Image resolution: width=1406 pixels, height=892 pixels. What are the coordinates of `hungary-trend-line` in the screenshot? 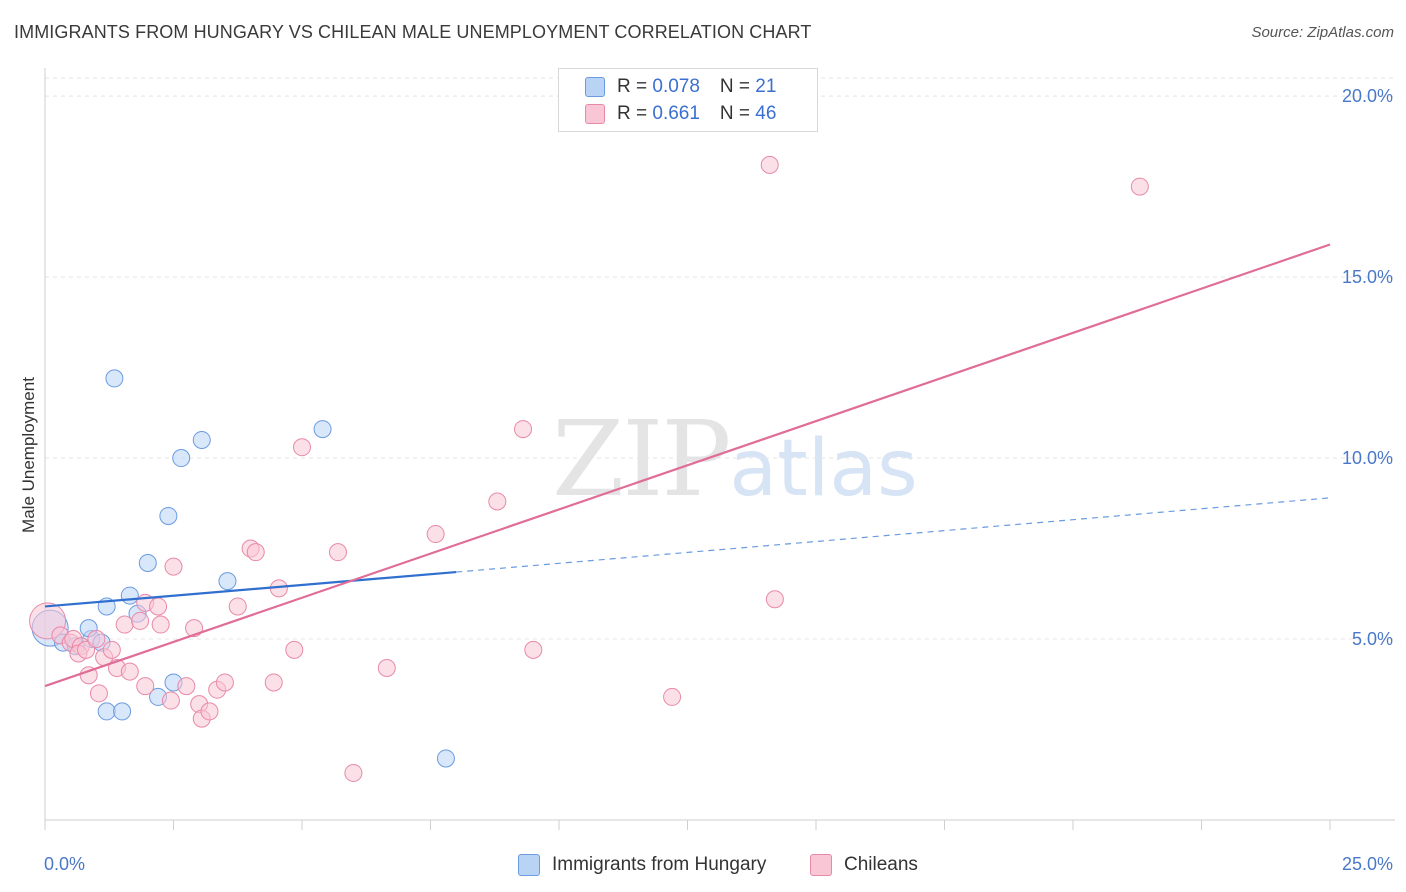 It's located at (250, 589).